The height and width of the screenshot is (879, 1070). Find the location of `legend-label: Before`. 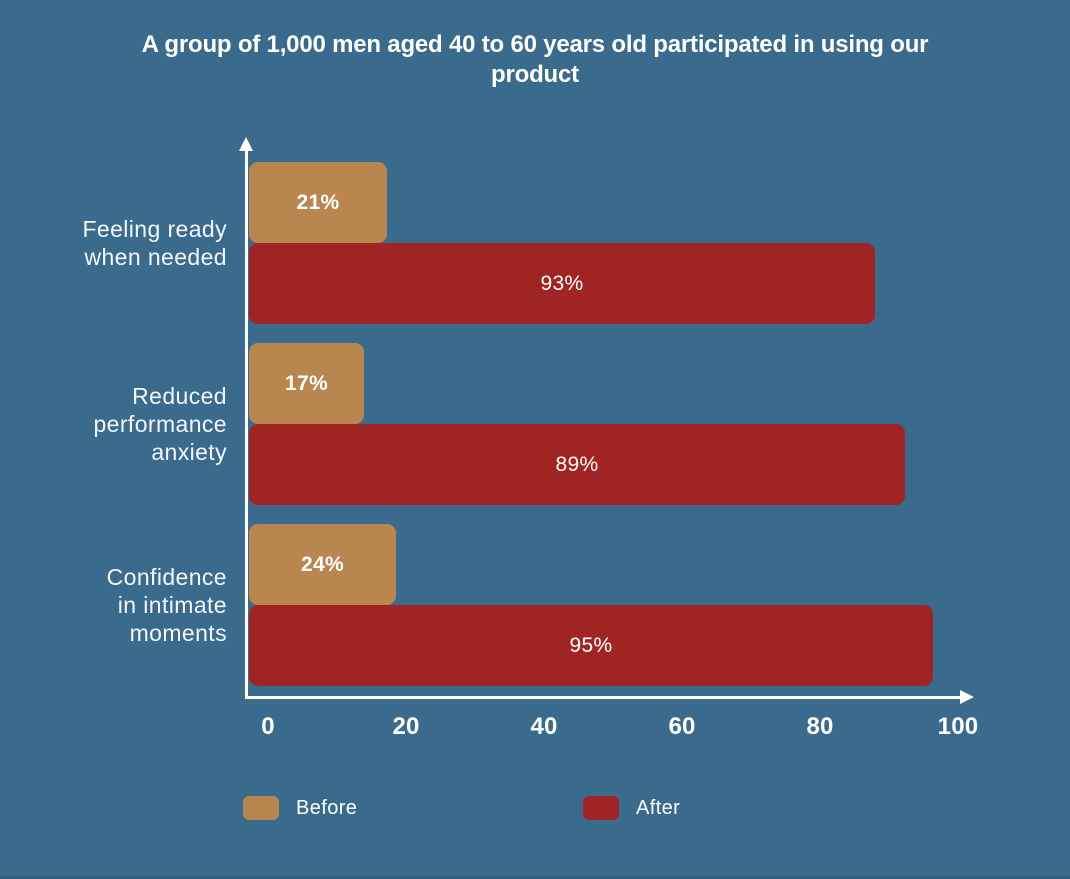

legend-label: Before is located at coordinates (327, 807).